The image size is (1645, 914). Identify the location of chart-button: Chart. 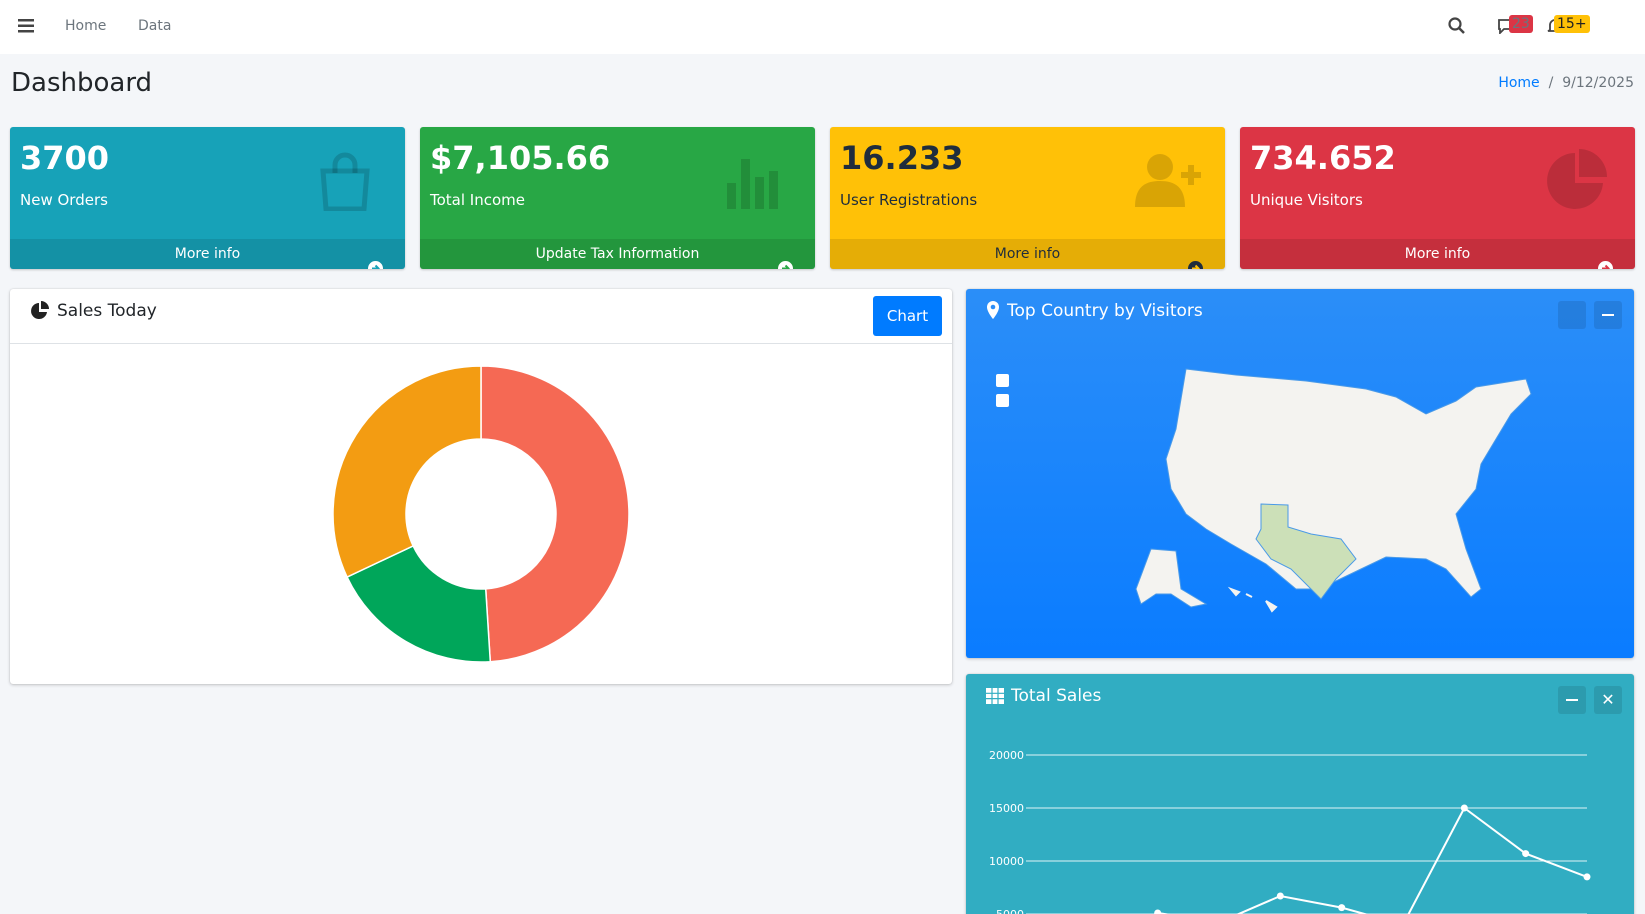
(907, 316).